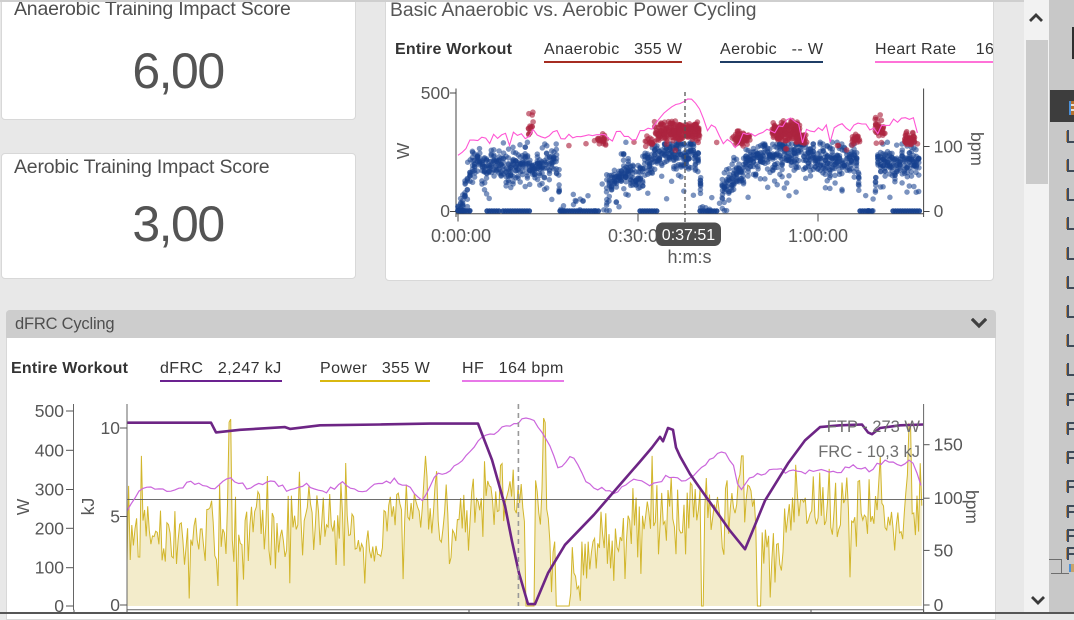 The height and width of the screenshot is (620, 1074). I want to click on svg-text: FTP - 273 W, so click(874, 427).